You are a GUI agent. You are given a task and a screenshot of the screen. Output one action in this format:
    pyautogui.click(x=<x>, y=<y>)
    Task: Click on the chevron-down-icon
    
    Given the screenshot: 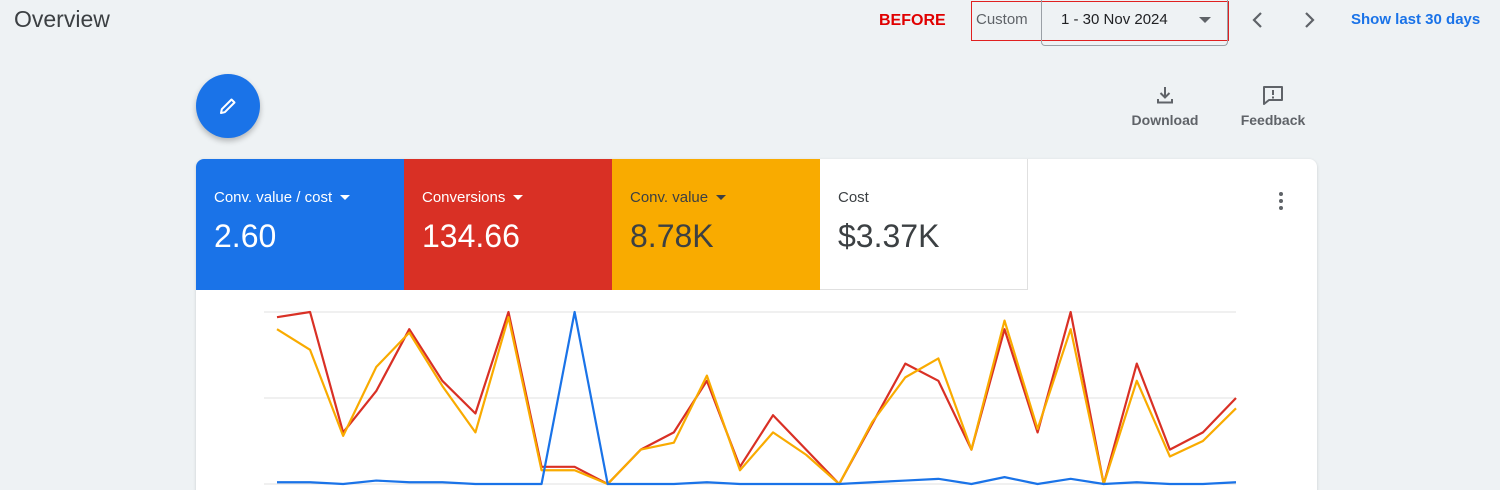 What is the action you would take?
    pyautogui.click(x=1205, y=20)
    